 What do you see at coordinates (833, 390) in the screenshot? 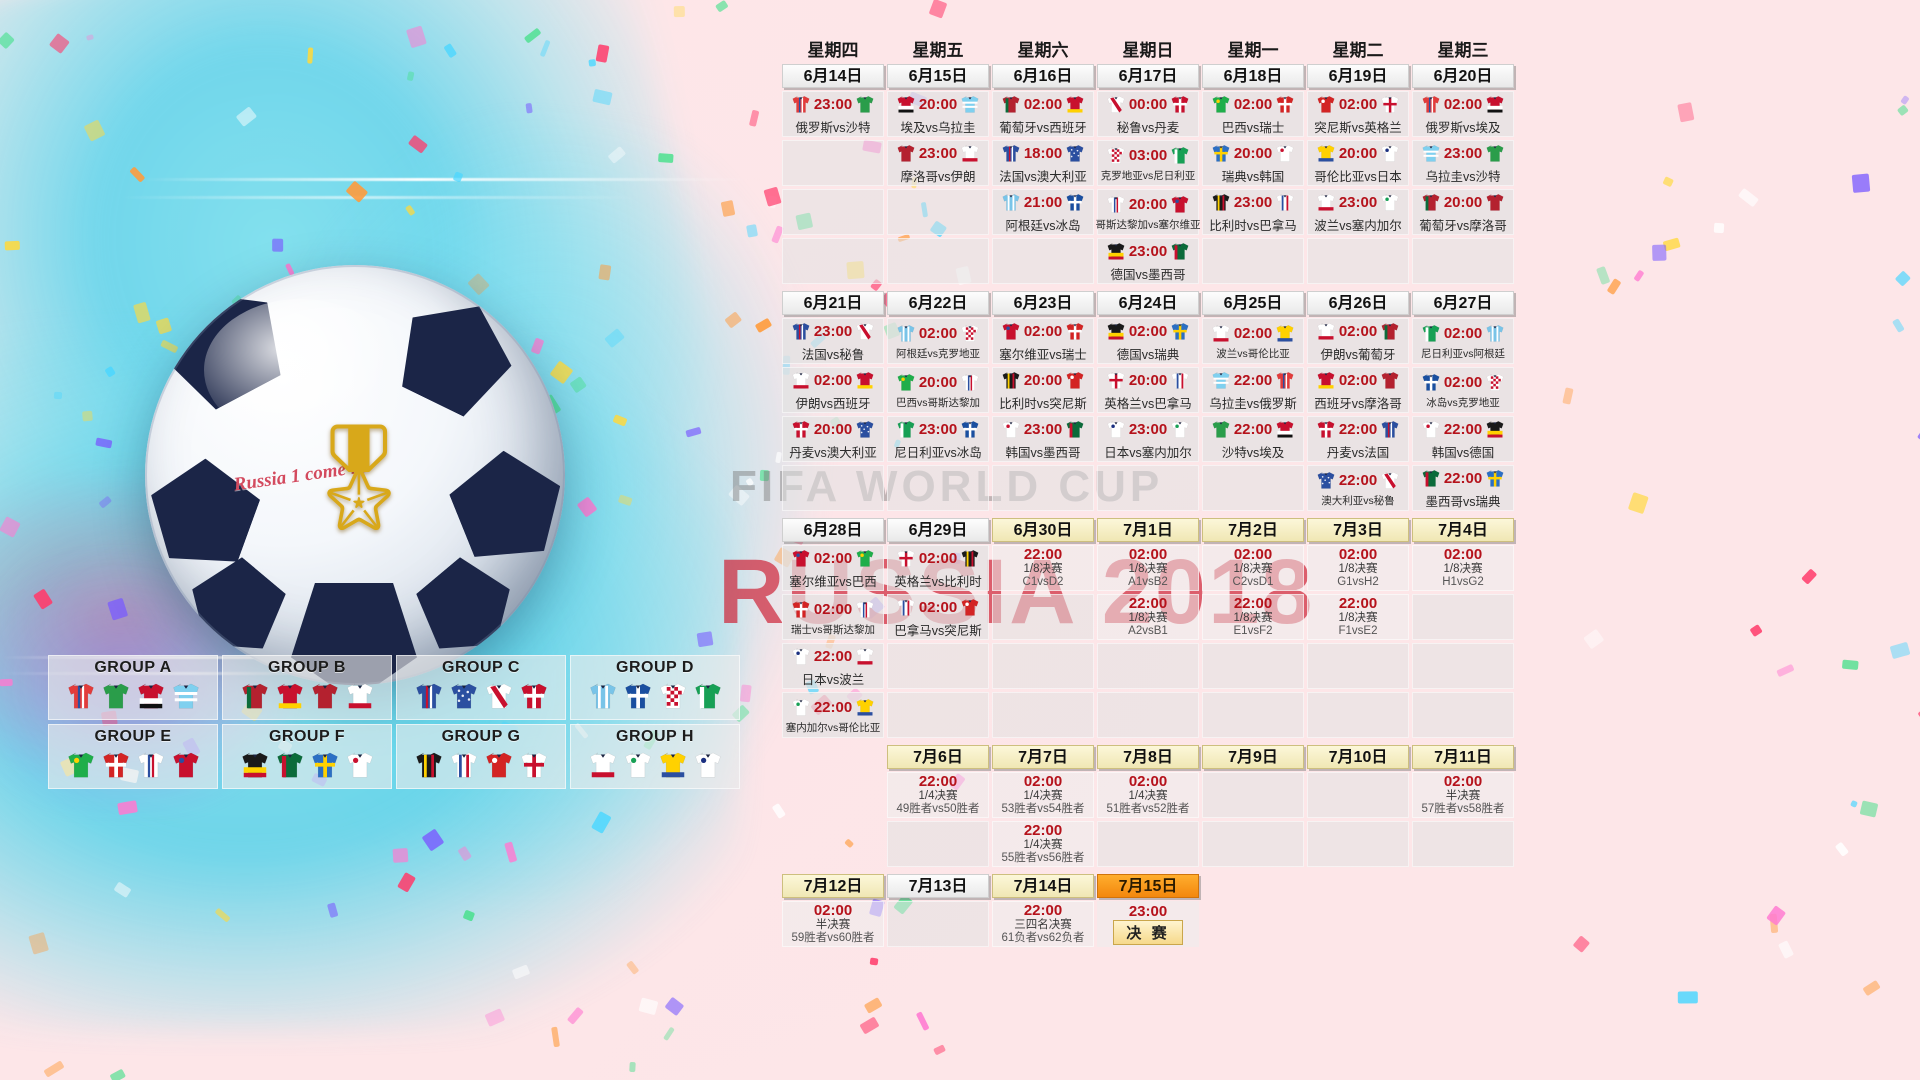
I see `group-match-cell: 02:00 伊朗vs西班牙` at bounding box center [833, 390].